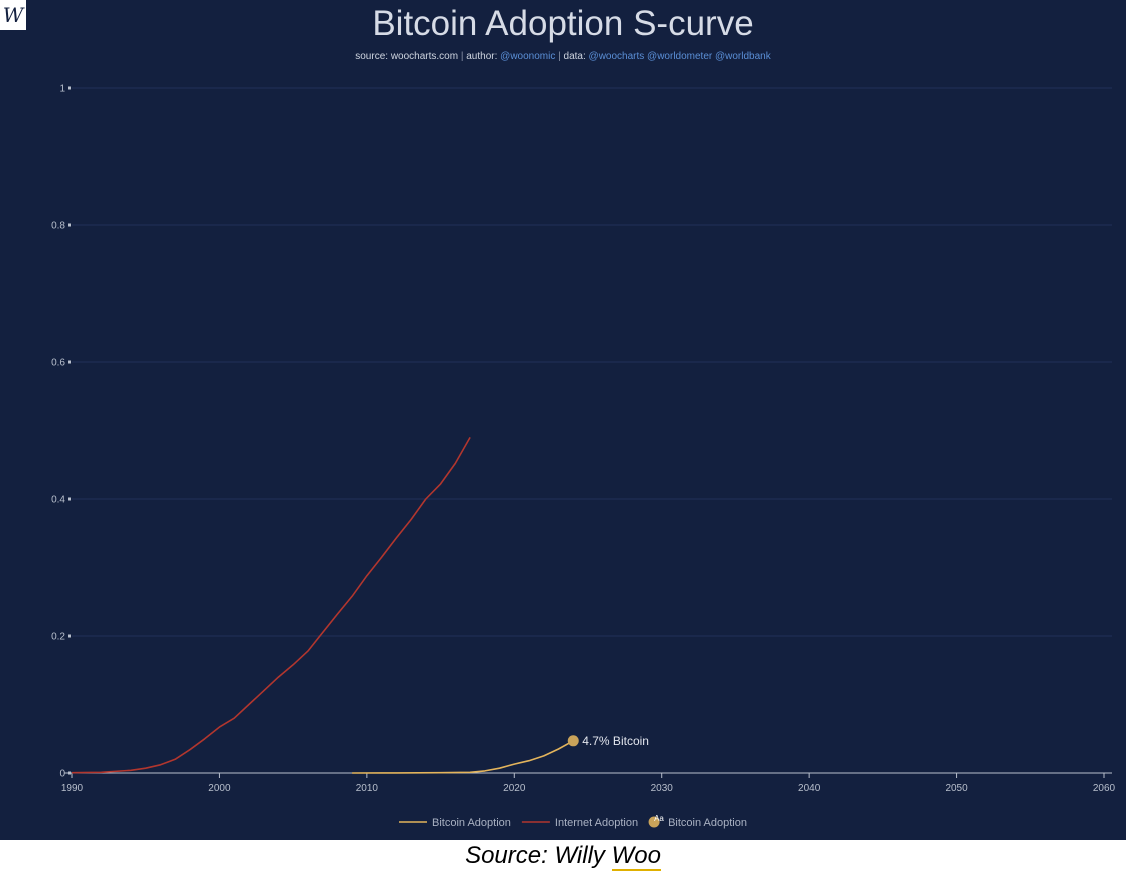  I want to click on caption-link: Woo, so click(636, 856).